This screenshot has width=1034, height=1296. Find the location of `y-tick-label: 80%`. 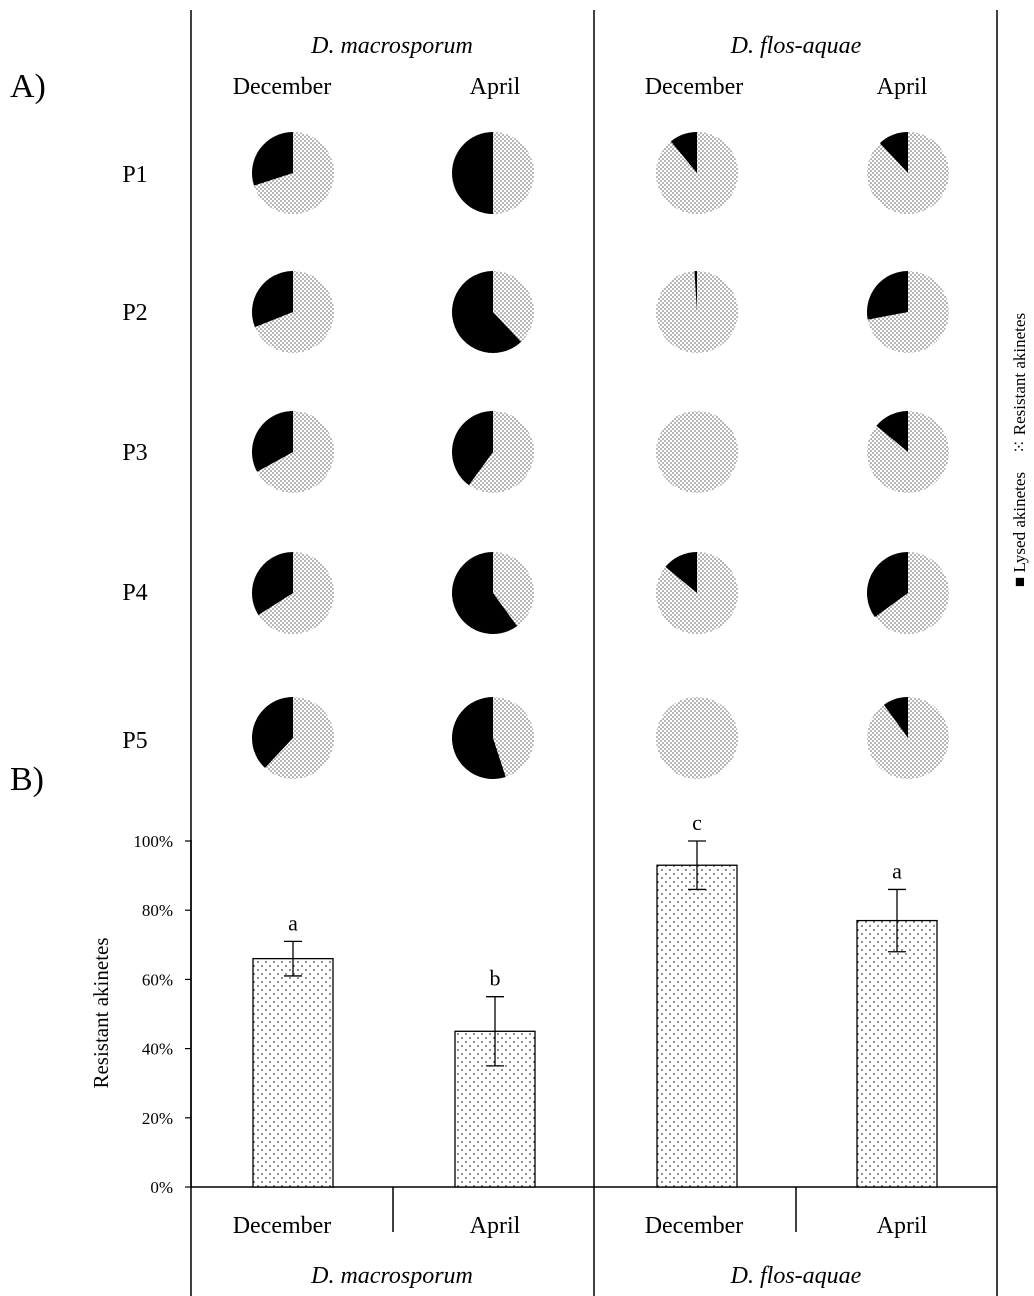

y-tick-label: 80% is located at coordinates (157, 910).